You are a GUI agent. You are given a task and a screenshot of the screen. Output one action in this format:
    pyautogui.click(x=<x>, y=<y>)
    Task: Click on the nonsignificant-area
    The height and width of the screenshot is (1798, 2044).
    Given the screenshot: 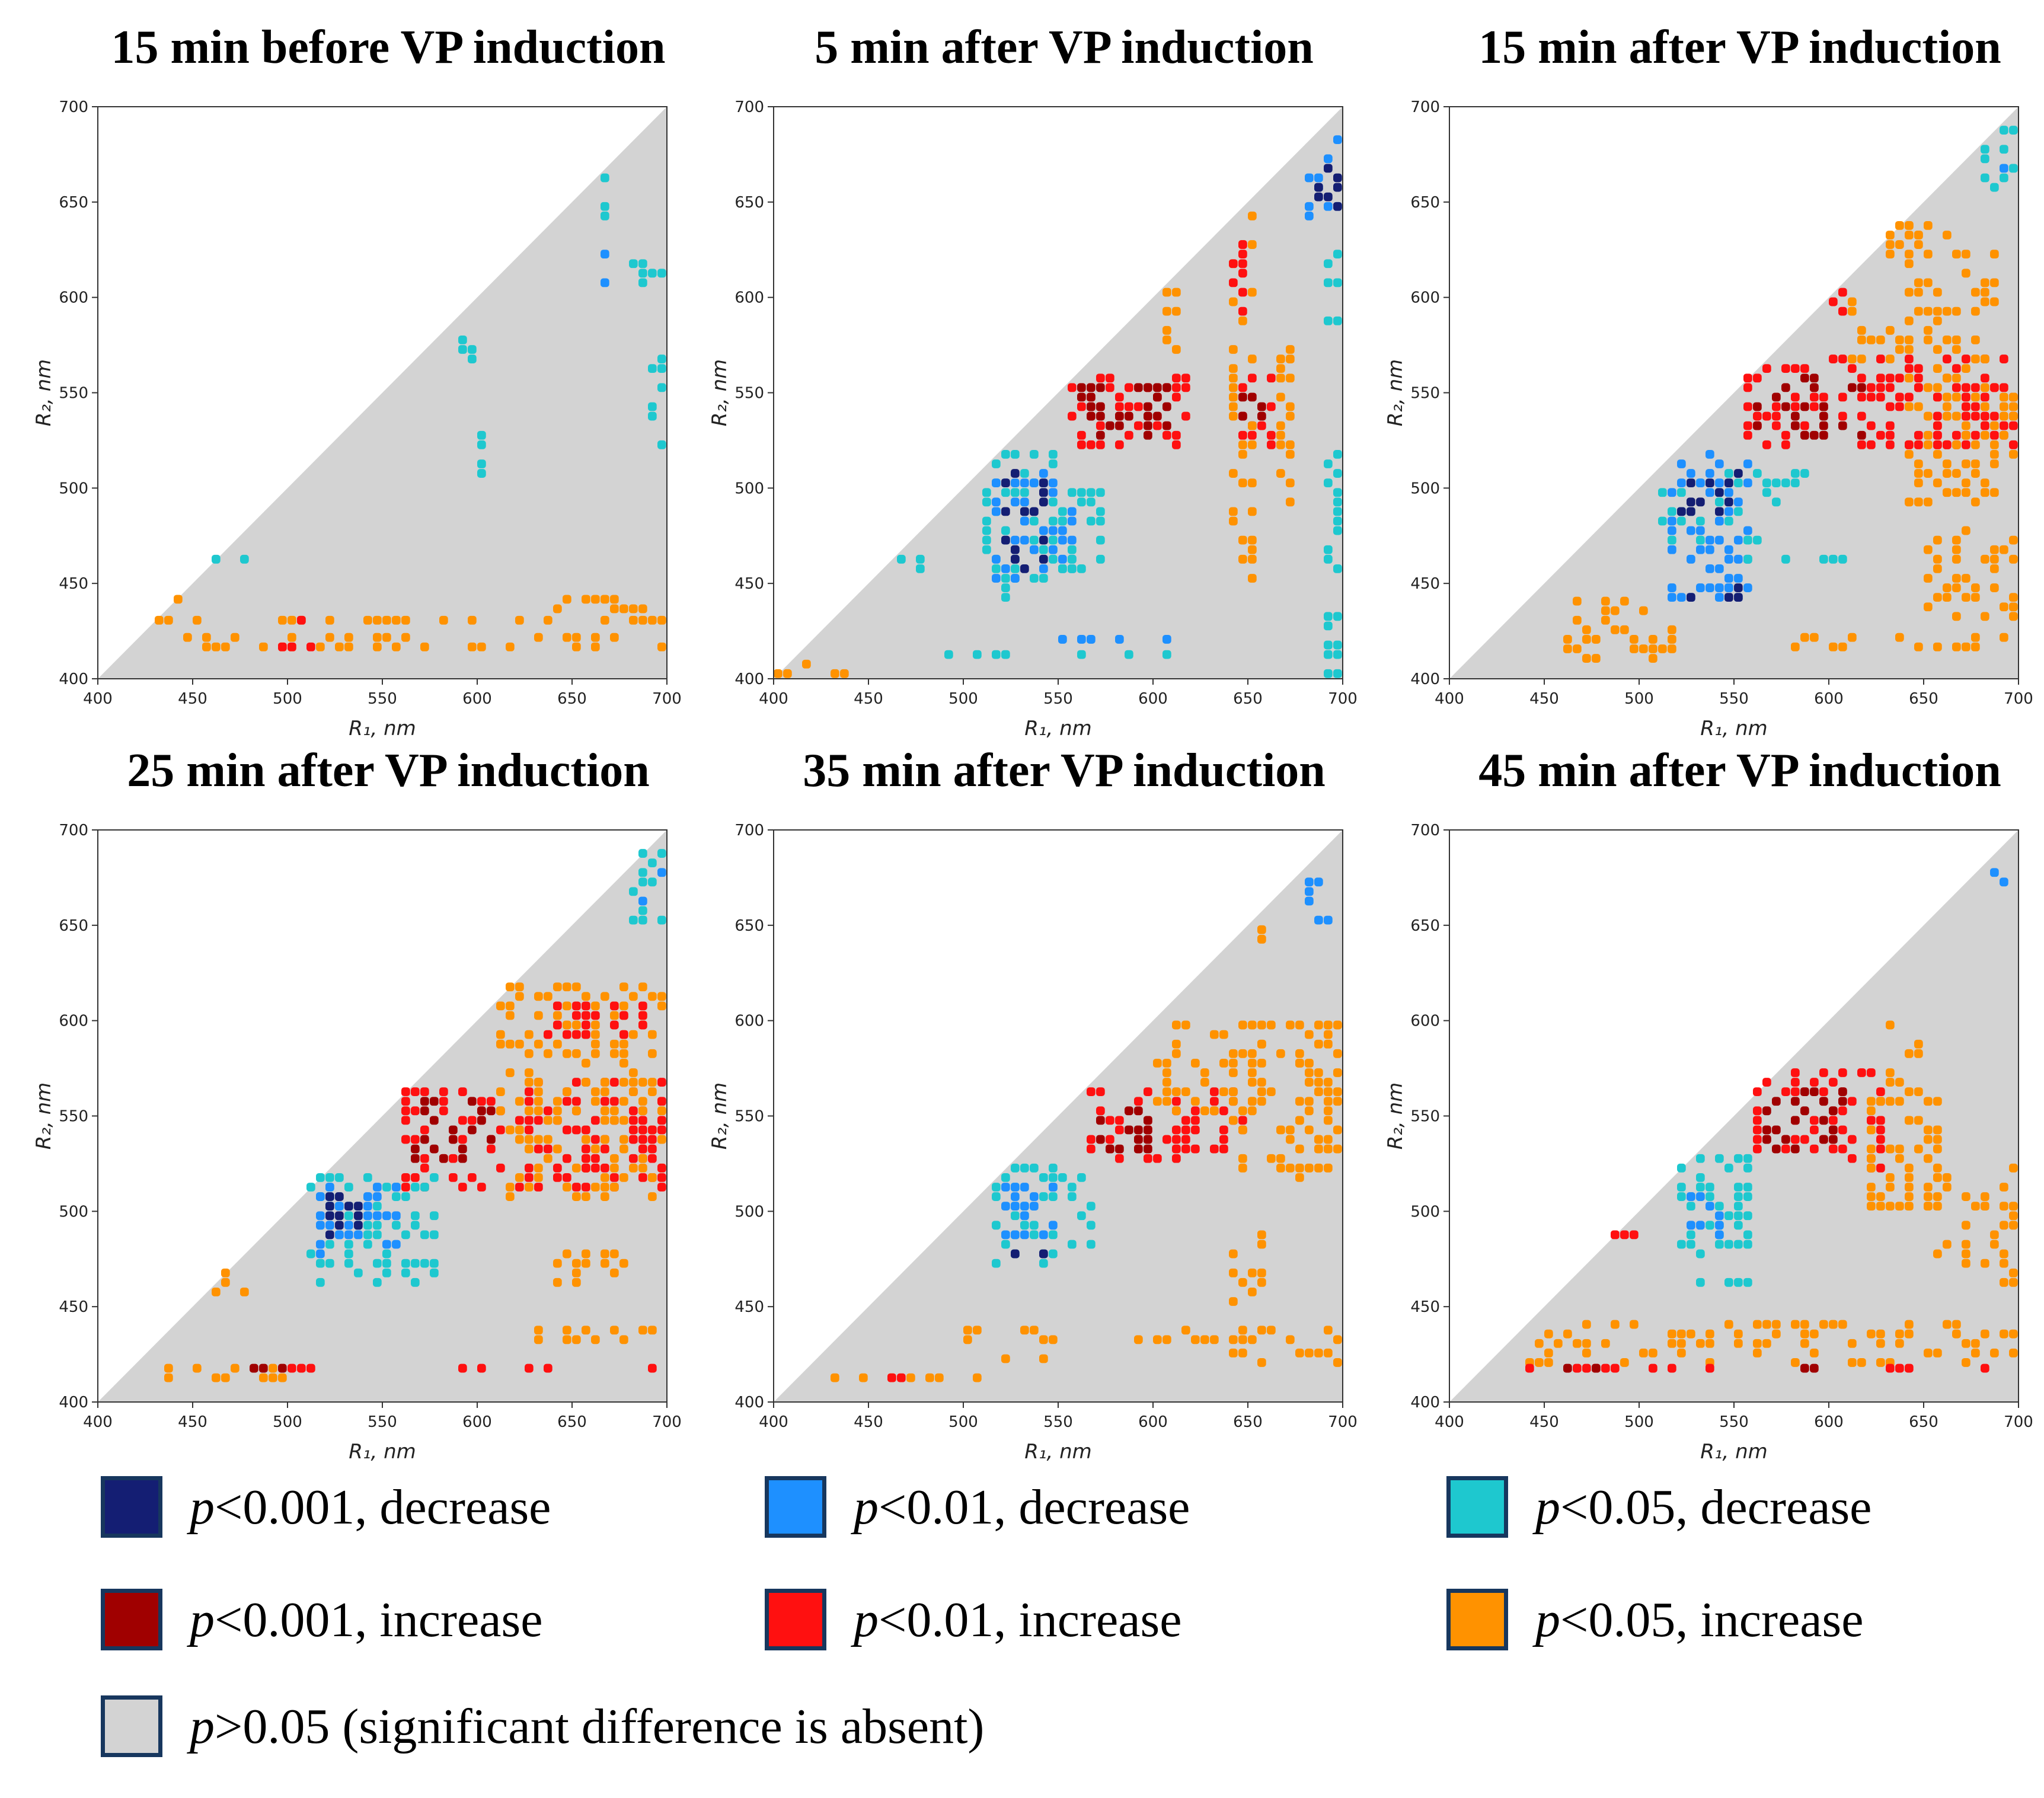 What is the action you would take?
    pyautogui.click(x=1058, y=393)
    